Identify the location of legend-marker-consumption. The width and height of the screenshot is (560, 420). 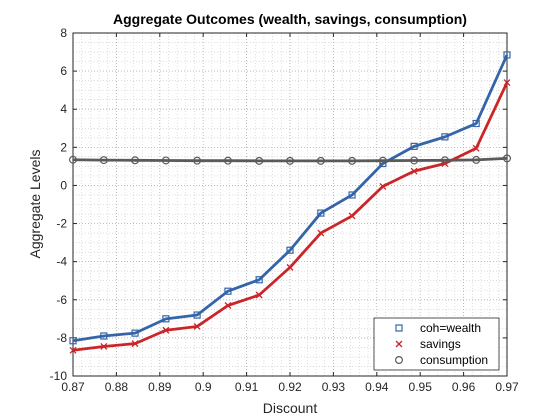
(399, 360).